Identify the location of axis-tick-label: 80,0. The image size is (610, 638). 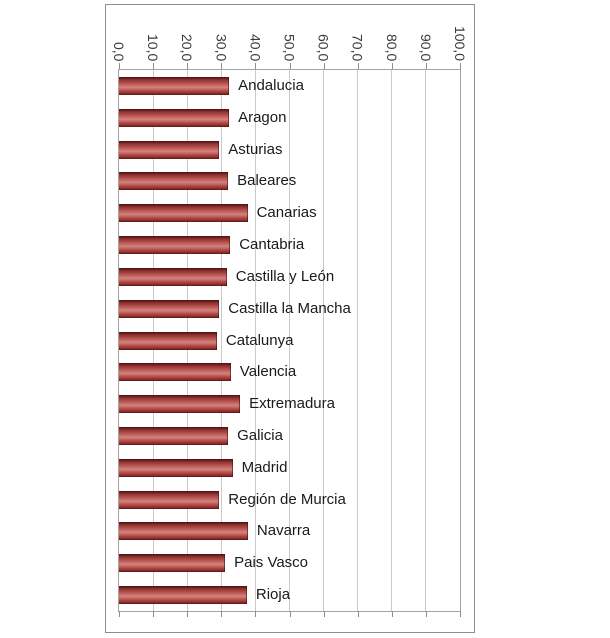
(391, 47).